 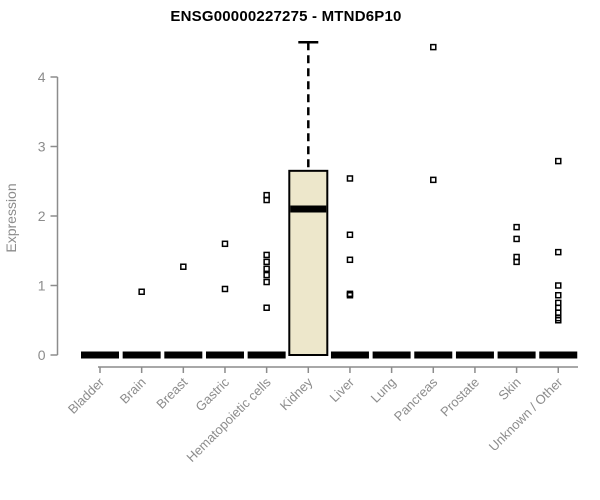 What do you see at coordinates (42, 355) in the screenshot?
I see `y-axis-tick-label: 0` at bounding box center [42, 355].